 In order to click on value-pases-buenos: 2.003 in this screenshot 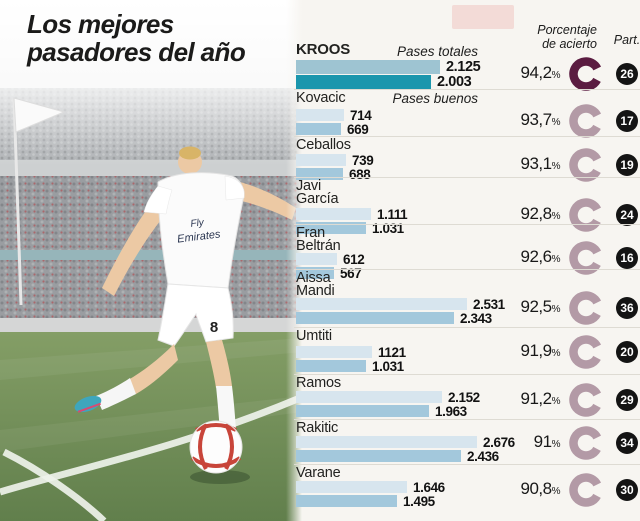, I will do `click(454, 82)`.